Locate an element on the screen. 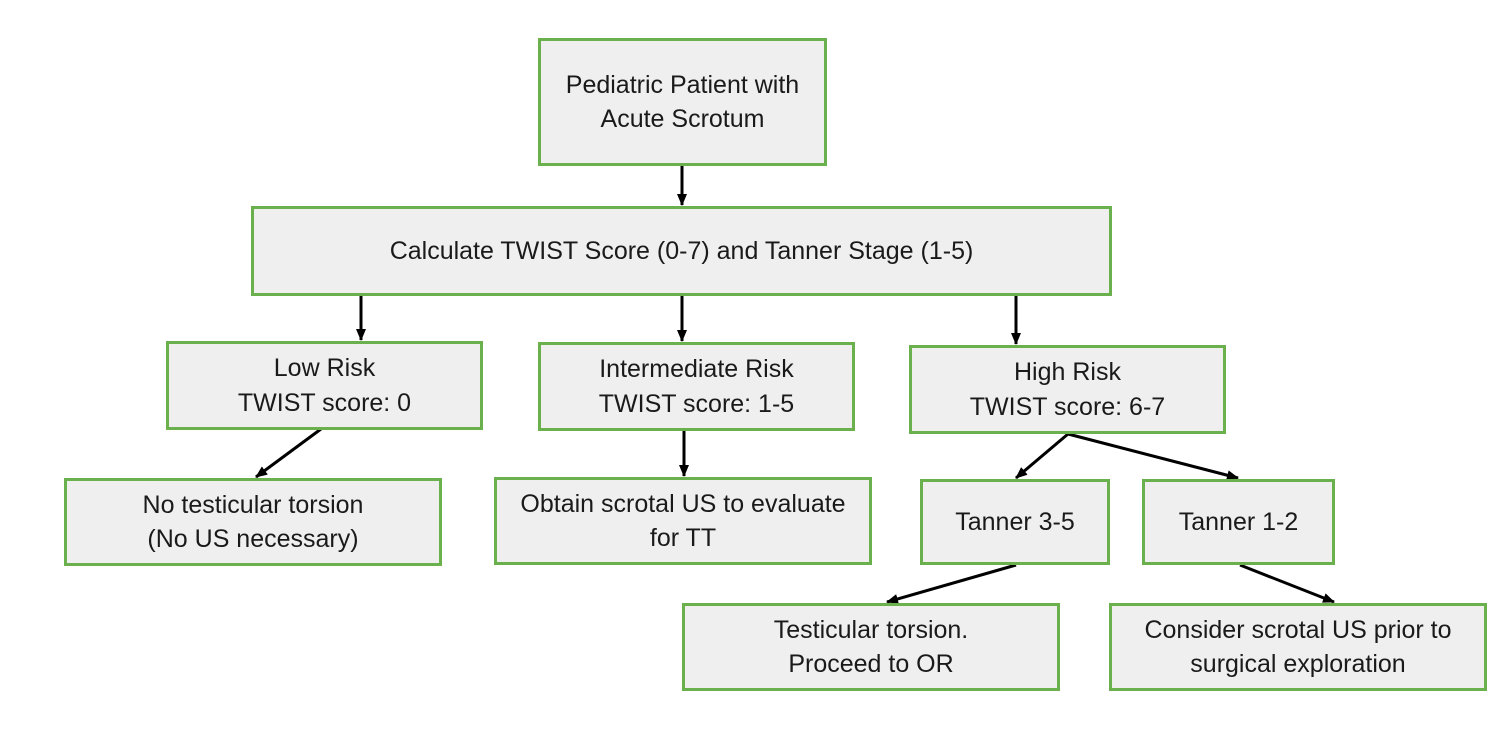 This screenshot has height=746, width=1507. node-obtain-scrotal-us: Obtain scrotal US to evaluate for TT is located at coordinates (683, 521).